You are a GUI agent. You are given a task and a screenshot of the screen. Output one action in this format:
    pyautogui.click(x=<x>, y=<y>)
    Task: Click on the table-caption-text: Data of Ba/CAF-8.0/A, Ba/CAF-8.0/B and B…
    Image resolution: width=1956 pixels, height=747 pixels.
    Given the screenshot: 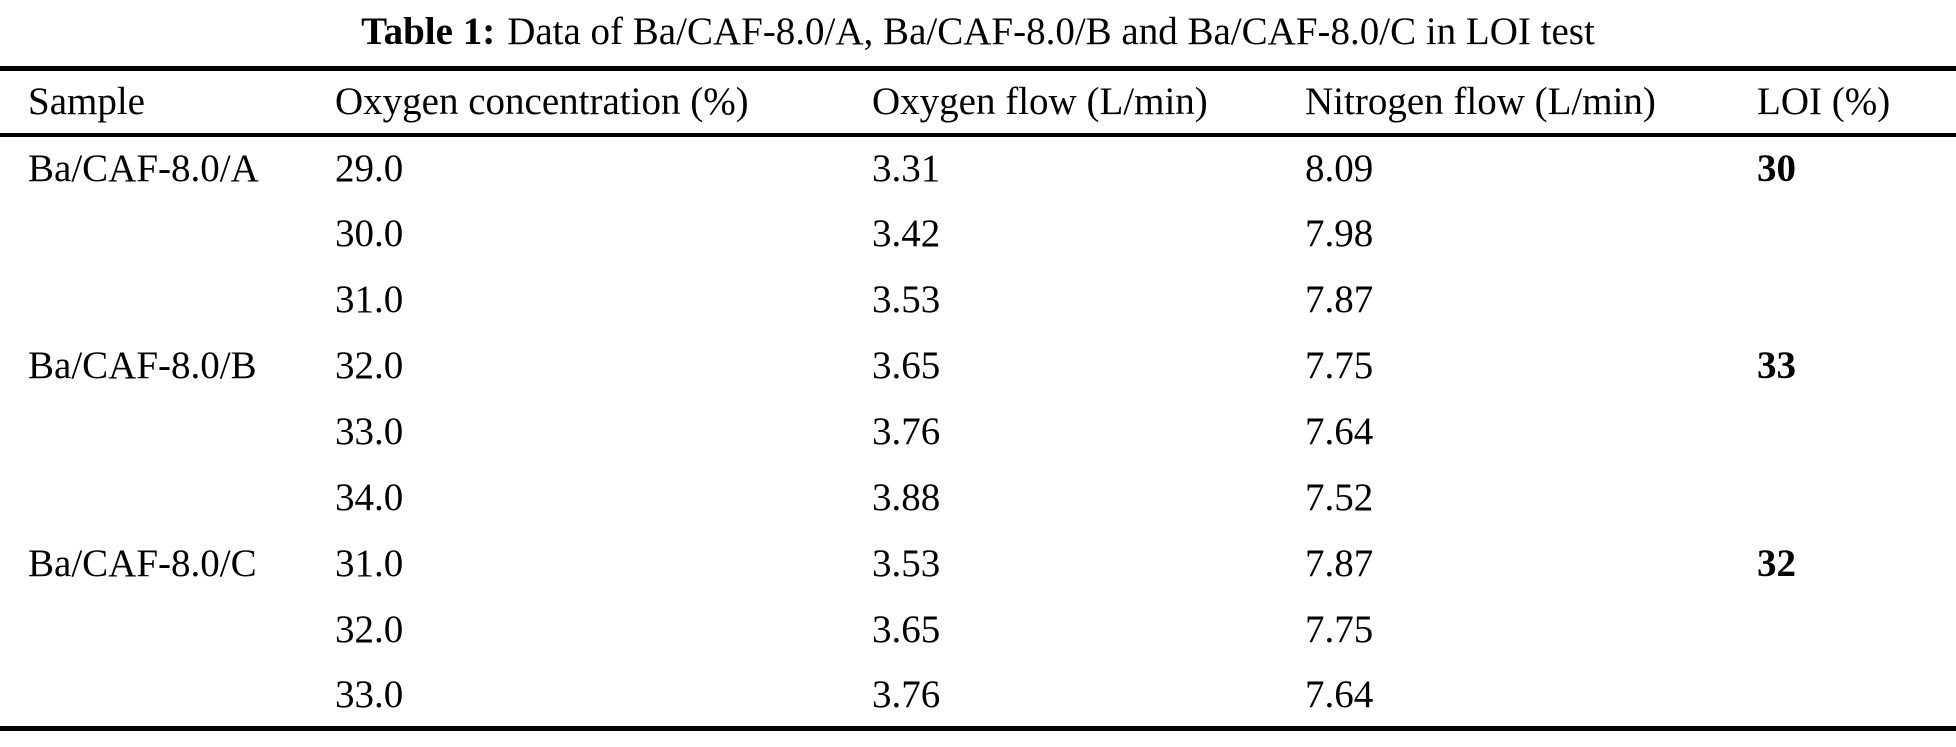 What is the action you would take?
    pyautogui.click(x=1051, y=31)
    